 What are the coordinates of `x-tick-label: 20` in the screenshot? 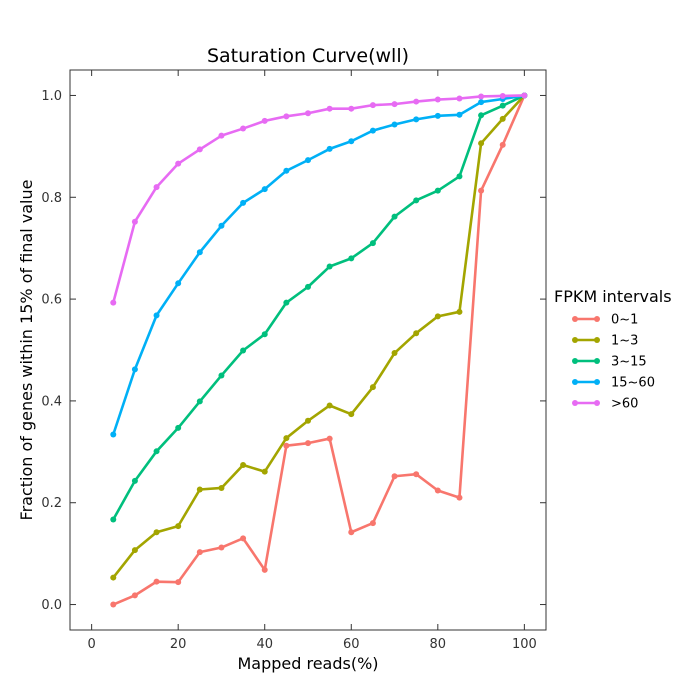 It's located at (178, 644).